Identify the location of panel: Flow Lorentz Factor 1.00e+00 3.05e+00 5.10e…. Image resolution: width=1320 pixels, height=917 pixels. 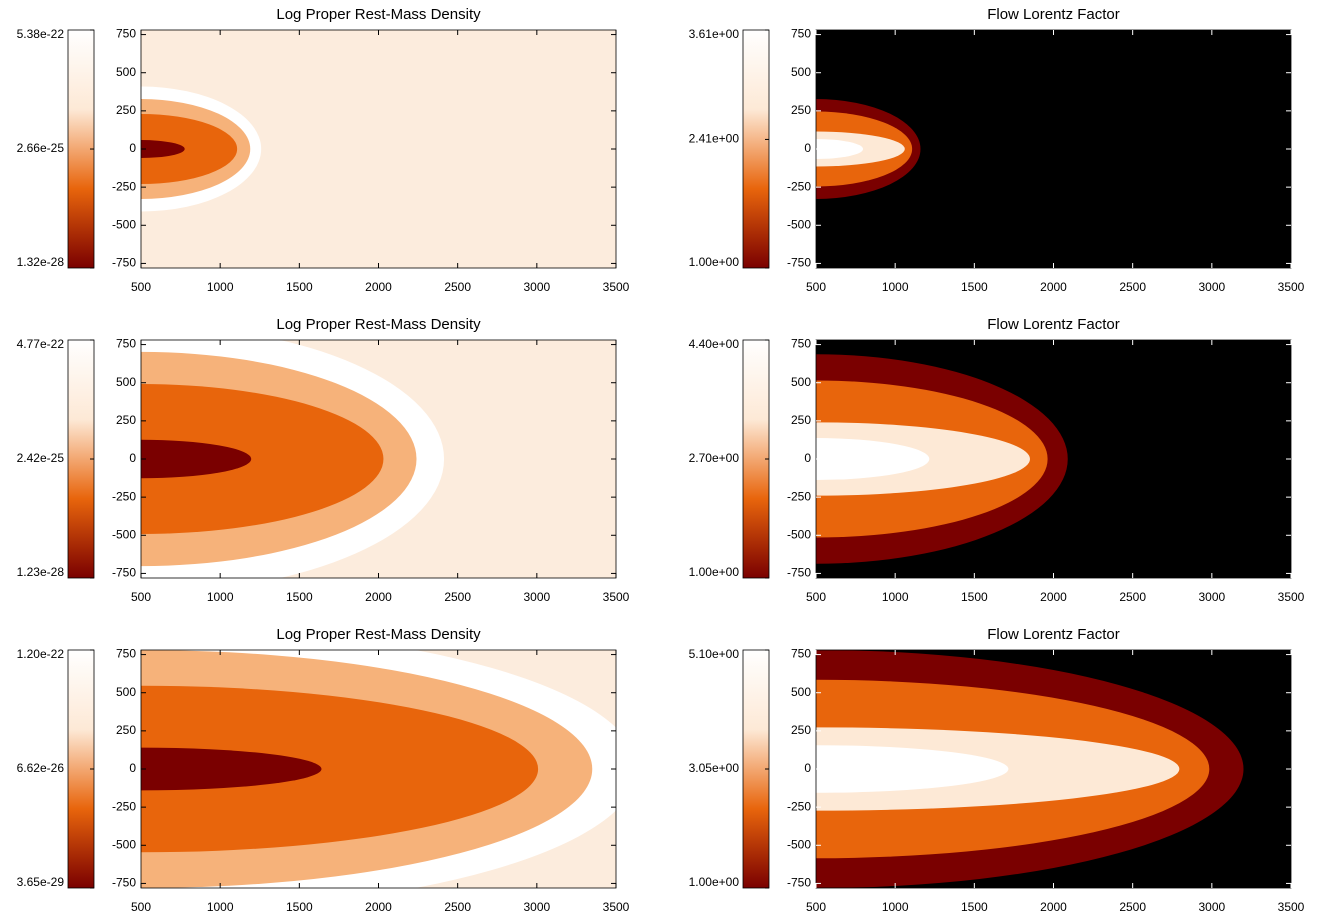
(997, 770).